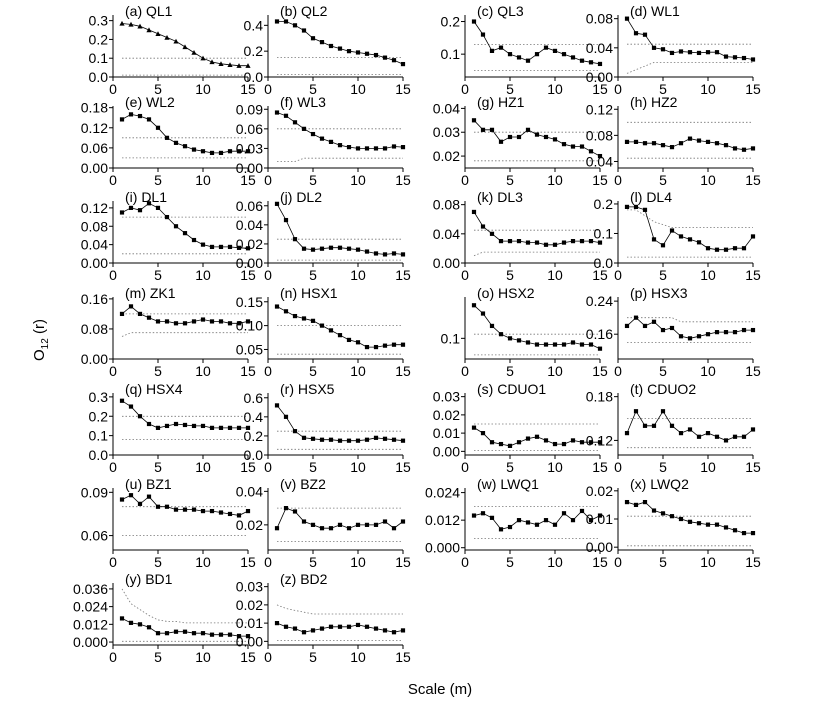  Describe the element at coordinates (524, 332) in the screenshot. I see `panel-o: 0 5 10 15 0.1 (o) HSX2` at that location.